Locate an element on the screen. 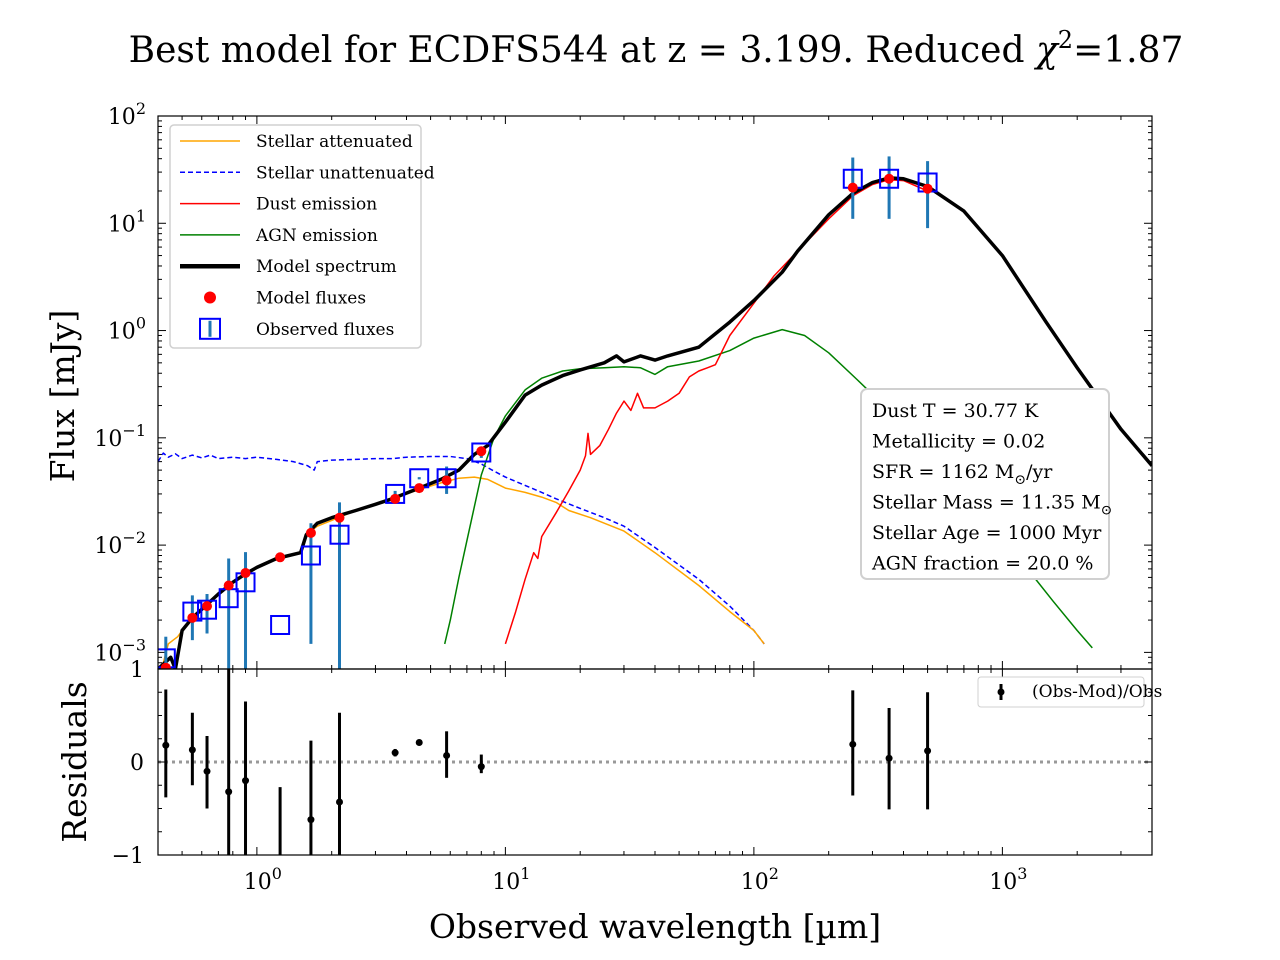 This screenshot has width=1280, height=960. x-tick-exp: 0 is located at coordinates (277, 873).